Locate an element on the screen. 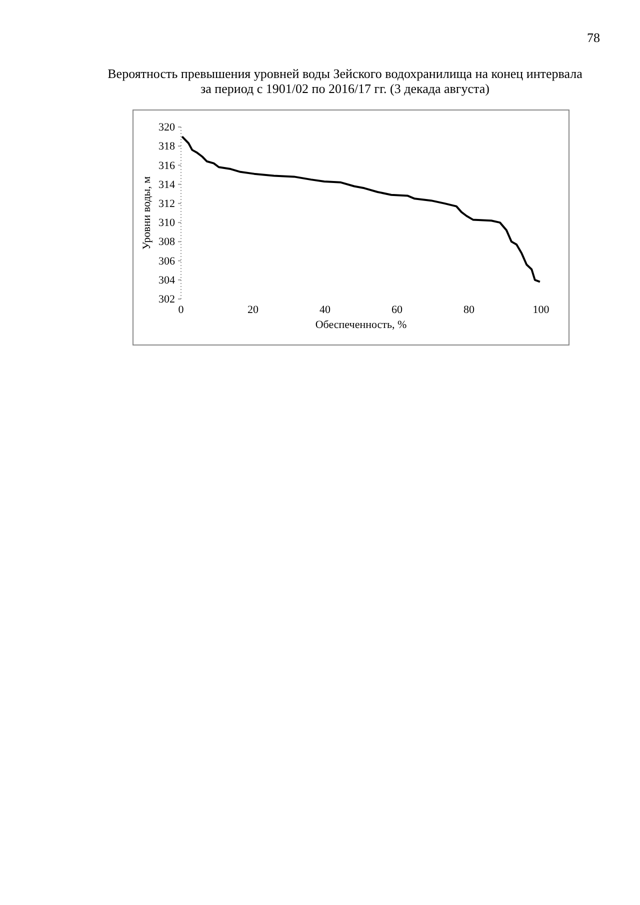  y-tick-label: 306 is located at coordinates (167, 261).